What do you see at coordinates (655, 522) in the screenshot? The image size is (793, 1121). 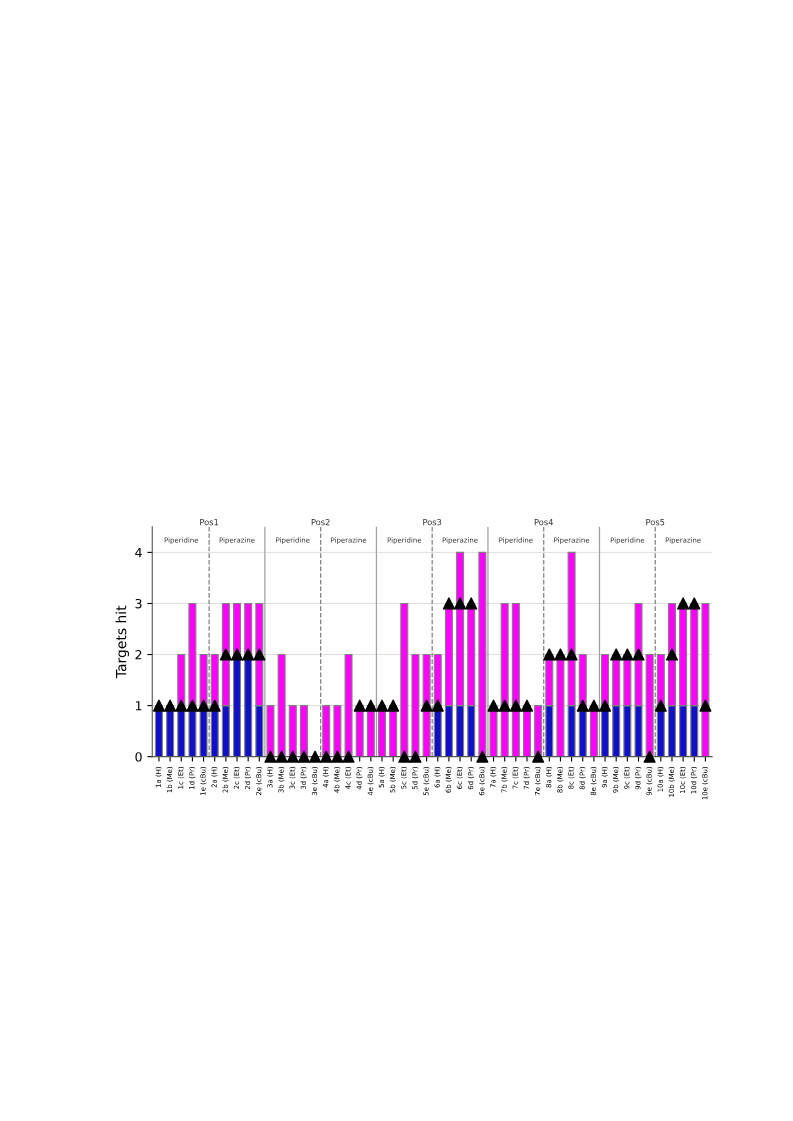 I see `text: Pos5` at bounding box center [655, 522].